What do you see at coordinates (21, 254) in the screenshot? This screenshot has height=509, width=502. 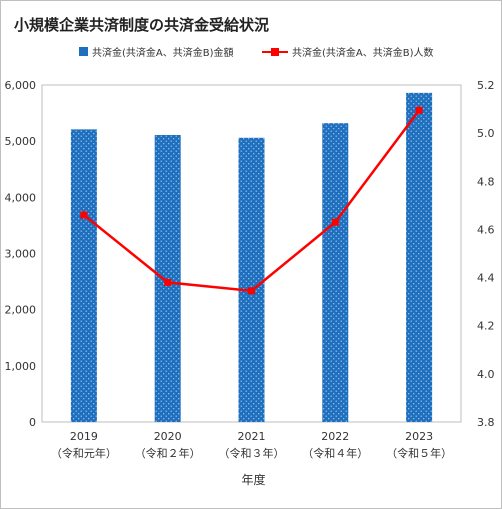 I see `y-left-tick-label: 3,000` at bounding box center [21, 254].